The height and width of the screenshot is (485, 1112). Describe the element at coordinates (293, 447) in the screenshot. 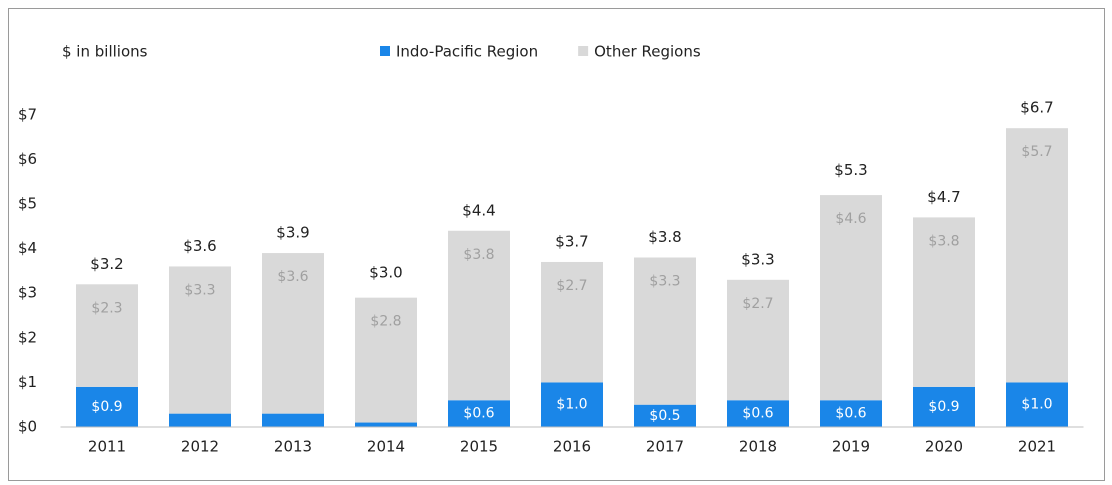

I see `x-tick-label: 2013` at that location.